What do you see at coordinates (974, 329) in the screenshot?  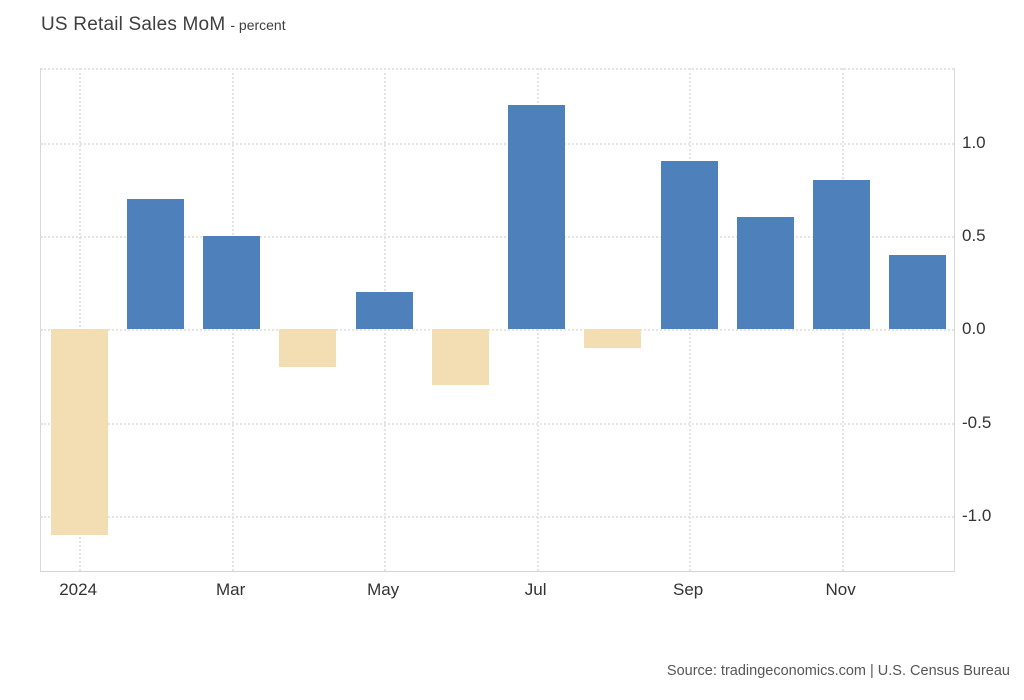 I see `y-tick-label: 0.0` at bounding box center [974, 329].